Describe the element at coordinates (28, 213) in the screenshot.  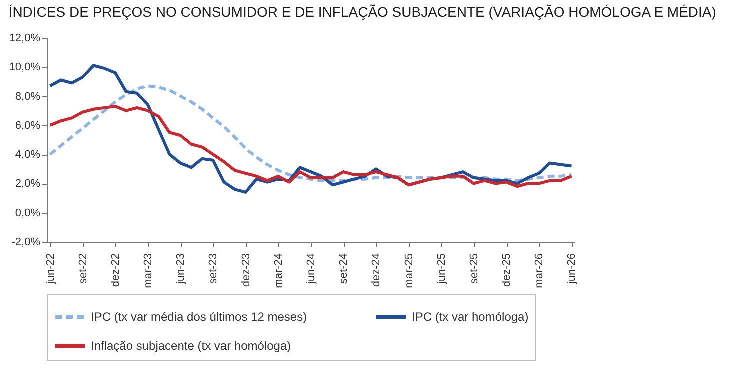
I see `y-tick-label: 0,0%` at that location.